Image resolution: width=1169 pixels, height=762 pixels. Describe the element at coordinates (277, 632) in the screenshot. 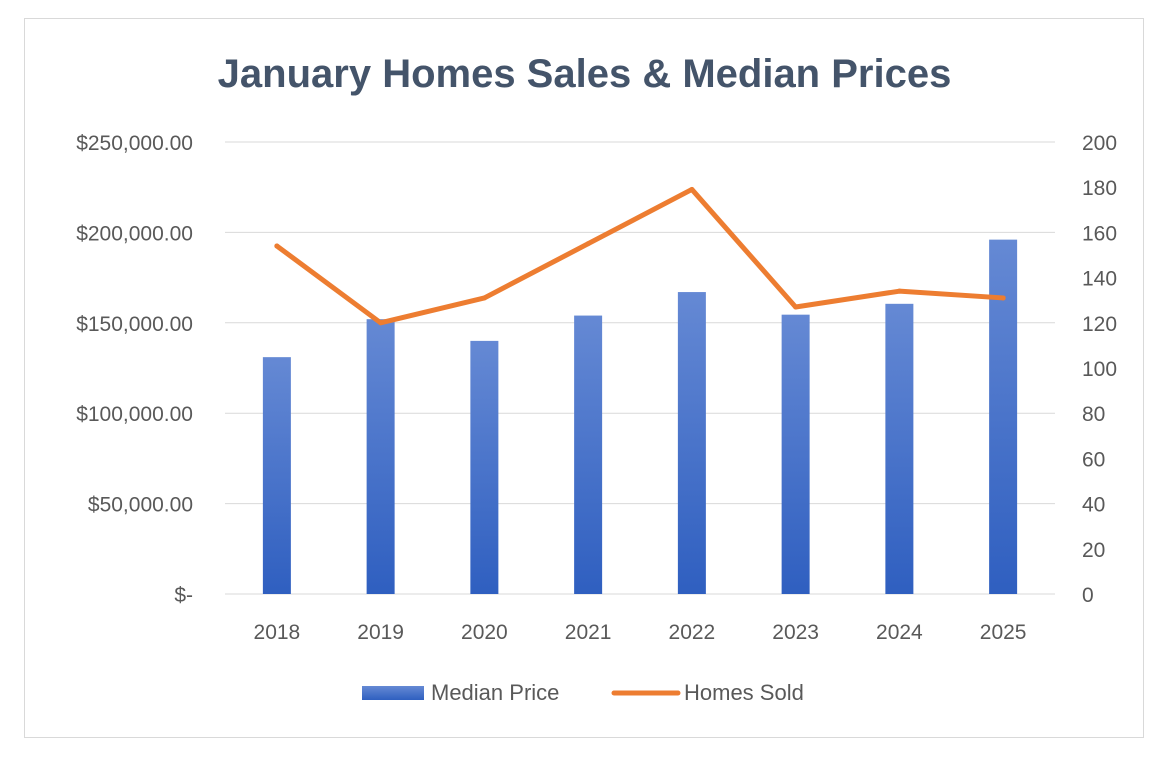

I see `x-tick-label: 2018` at that location.